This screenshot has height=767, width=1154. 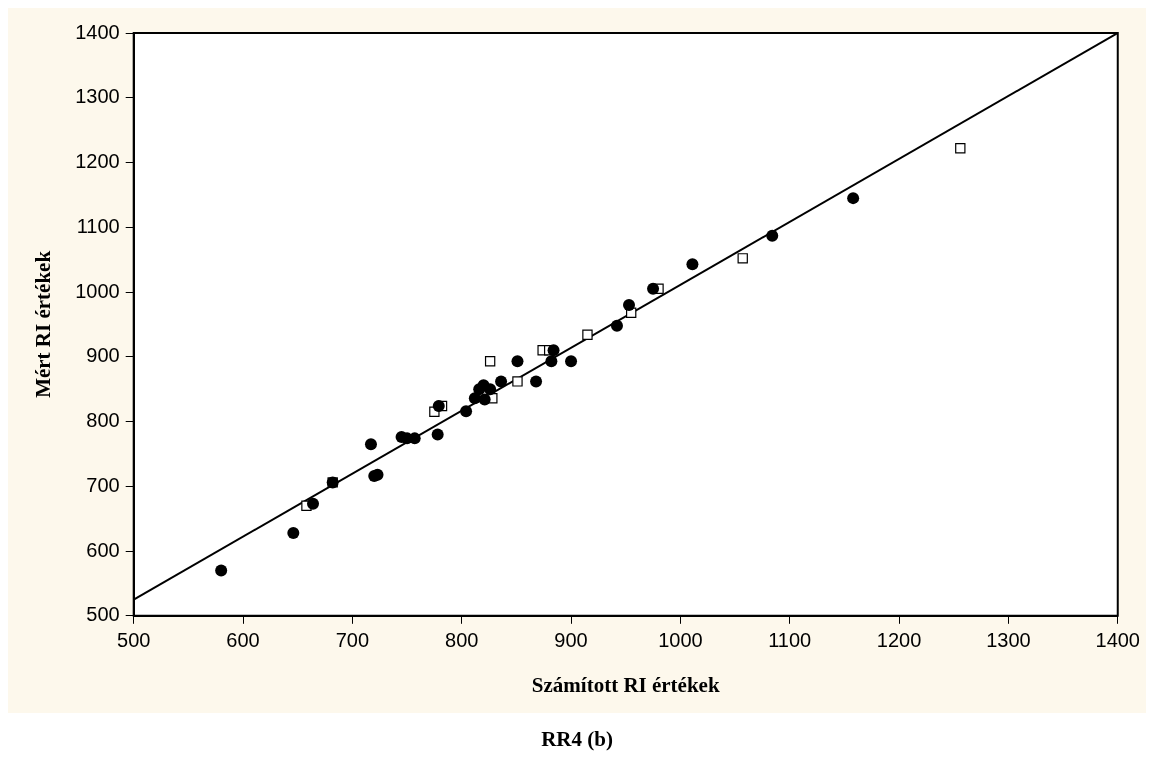 What do you see at coordinates (790, 640) in the screenshot?
I see `x-tick-label: 1100` at bounding box center [790, 640].